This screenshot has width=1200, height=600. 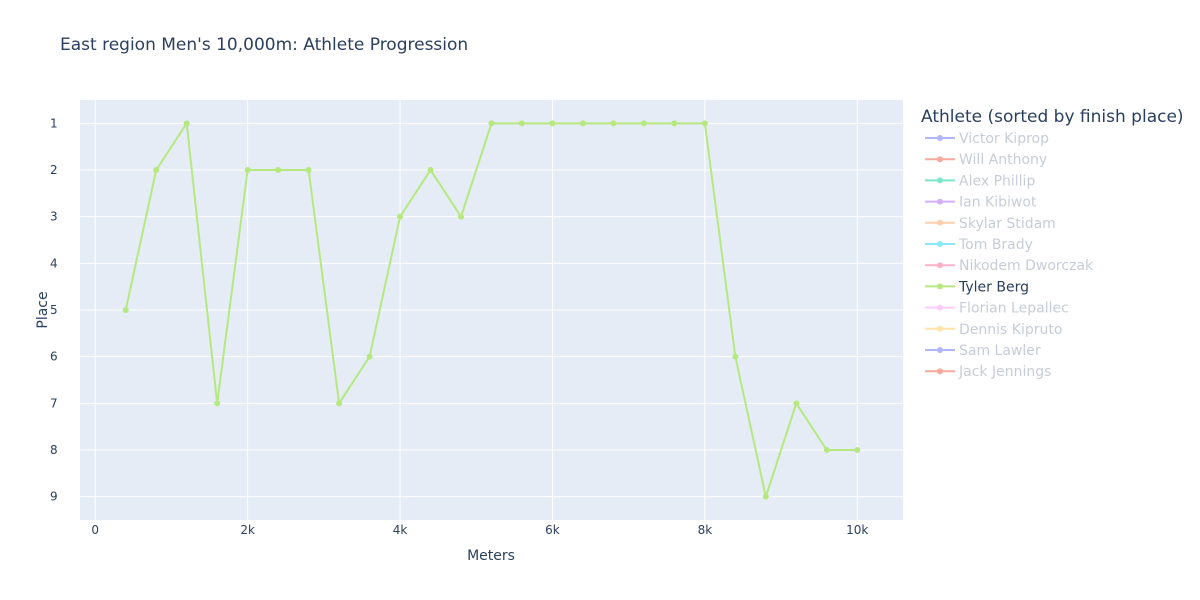 What do you see at coordinates (54, 123) in the screenshot?
I see `y-tick-label: 1` at bounding box center [54, 123].